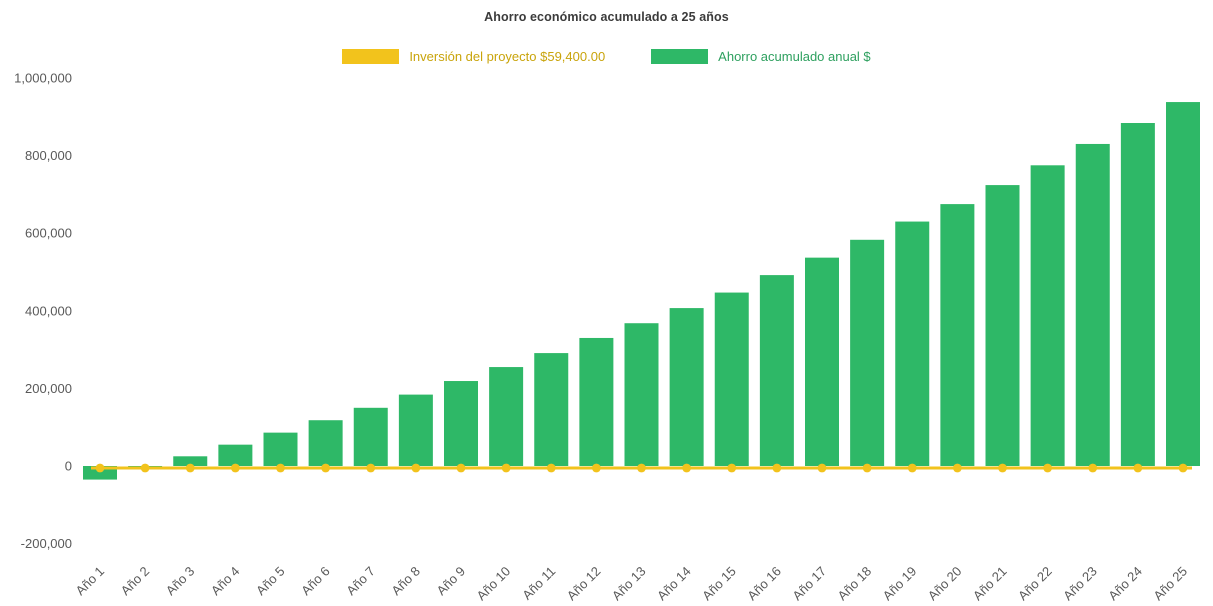  Describe the element at coordinates (1047, 316) in the screenshot. I see `bar-Año 22` at that location.